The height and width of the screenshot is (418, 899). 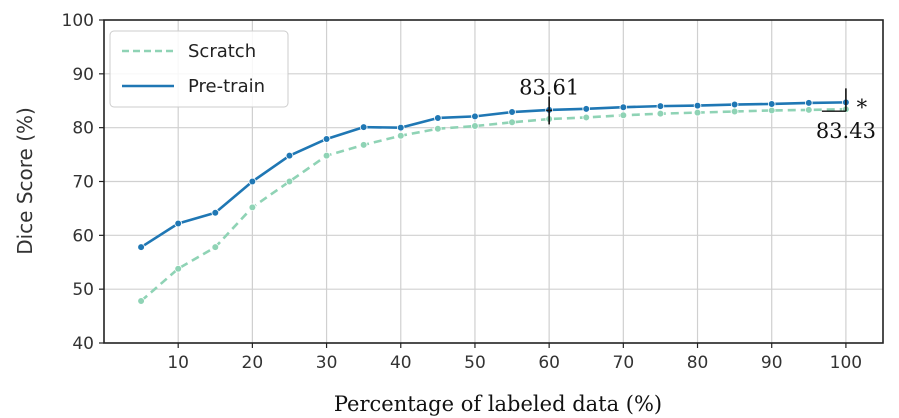 I want to click on x-tick-label: 100, so click(x=846, y=363).